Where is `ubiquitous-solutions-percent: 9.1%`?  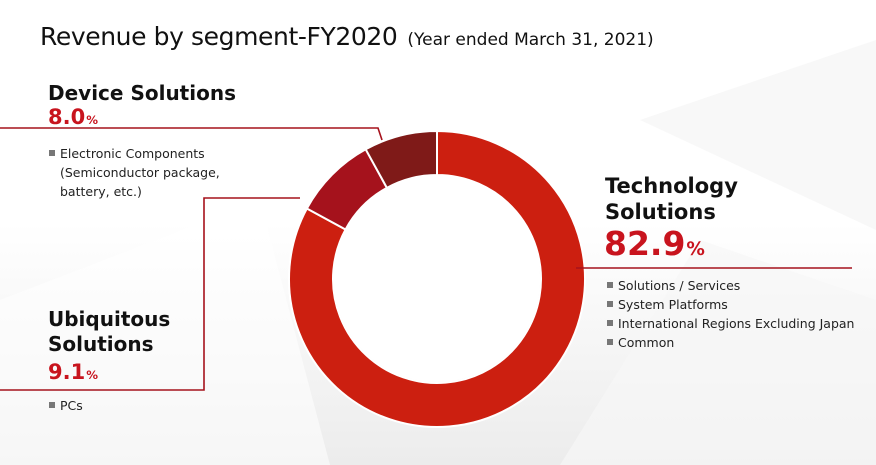 ubiquitous-solutions-percent: 9.1% is located at coordinates (73, 372).